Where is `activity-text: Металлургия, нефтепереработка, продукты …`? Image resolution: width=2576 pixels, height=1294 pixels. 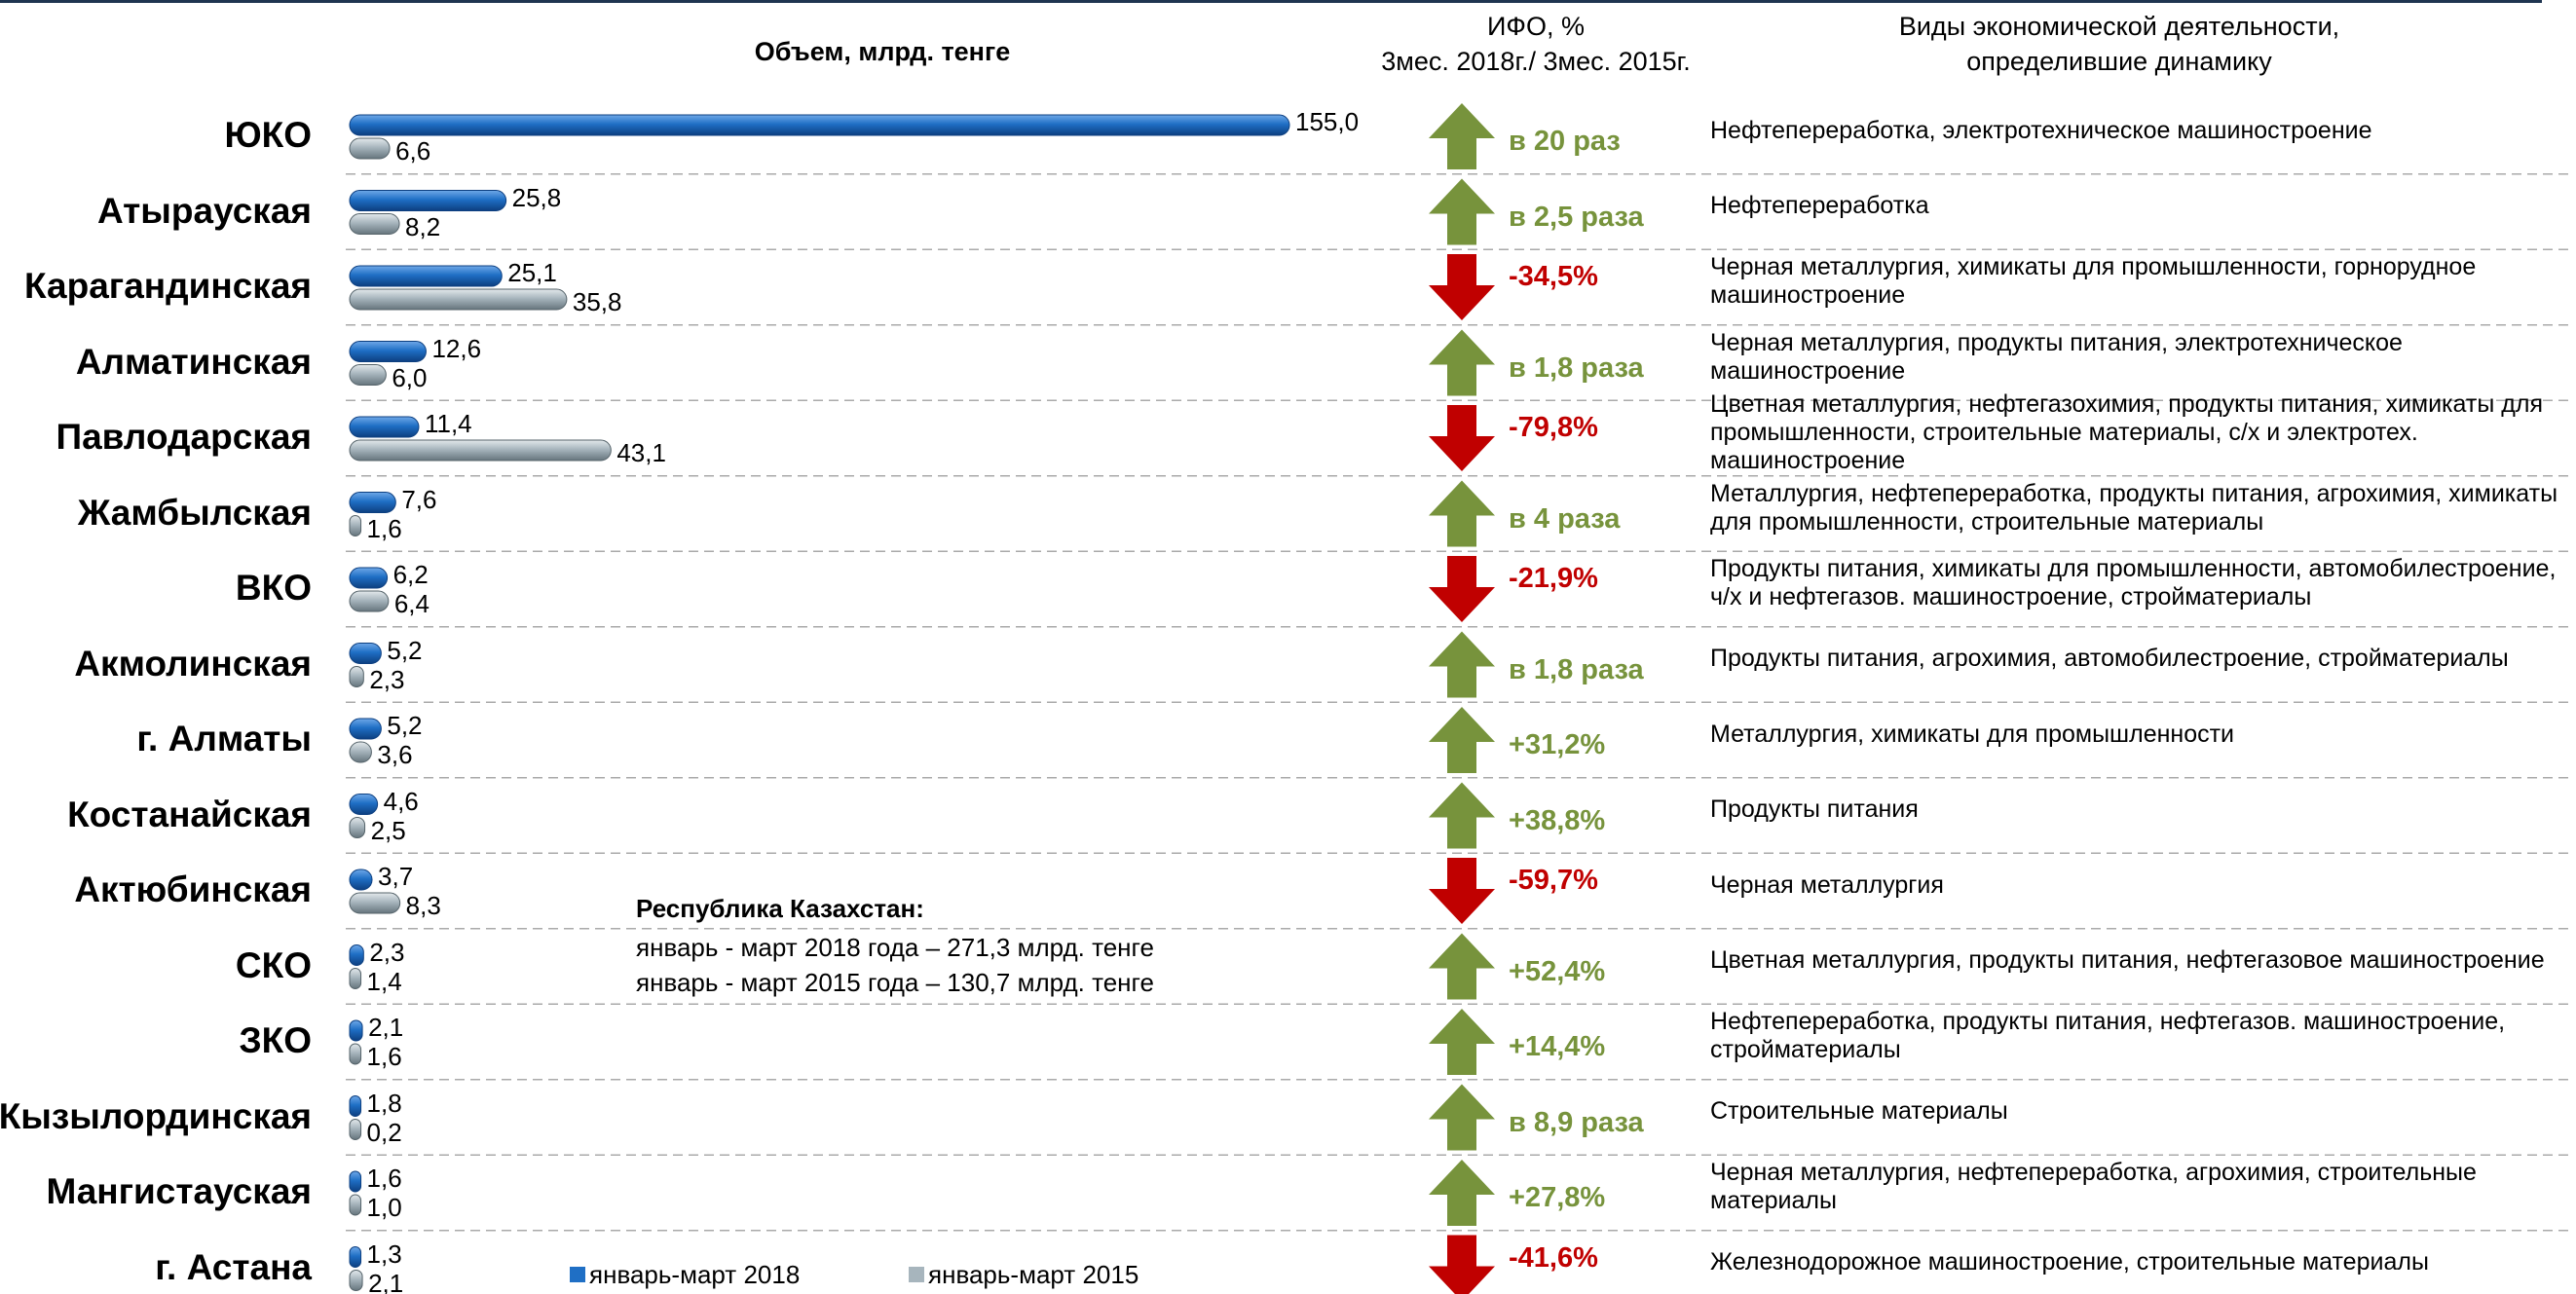
activity-text: Металлургия, нефтепереработка, продукты … is located at coordinates (2134, 507).